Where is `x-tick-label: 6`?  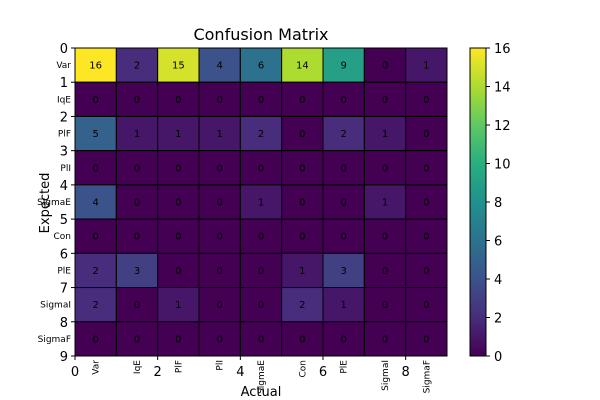 x-tick-label: 6 is located at coordinates (323, 372).